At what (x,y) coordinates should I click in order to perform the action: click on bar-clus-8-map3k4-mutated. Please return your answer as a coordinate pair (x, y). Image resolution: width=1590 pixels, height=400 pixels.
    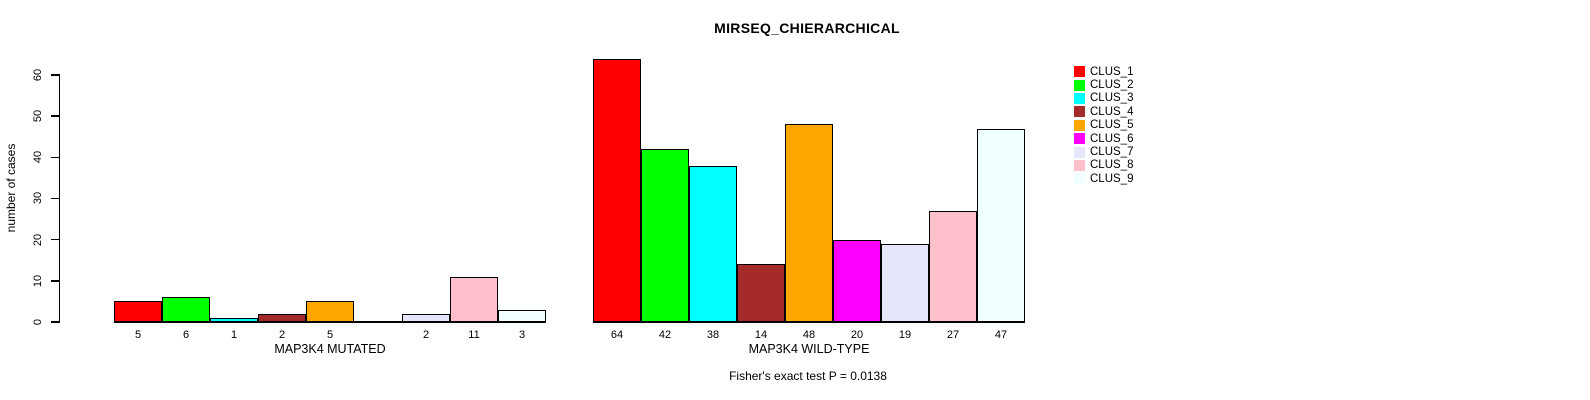
    Looking at the image, I should click on (474, 299).